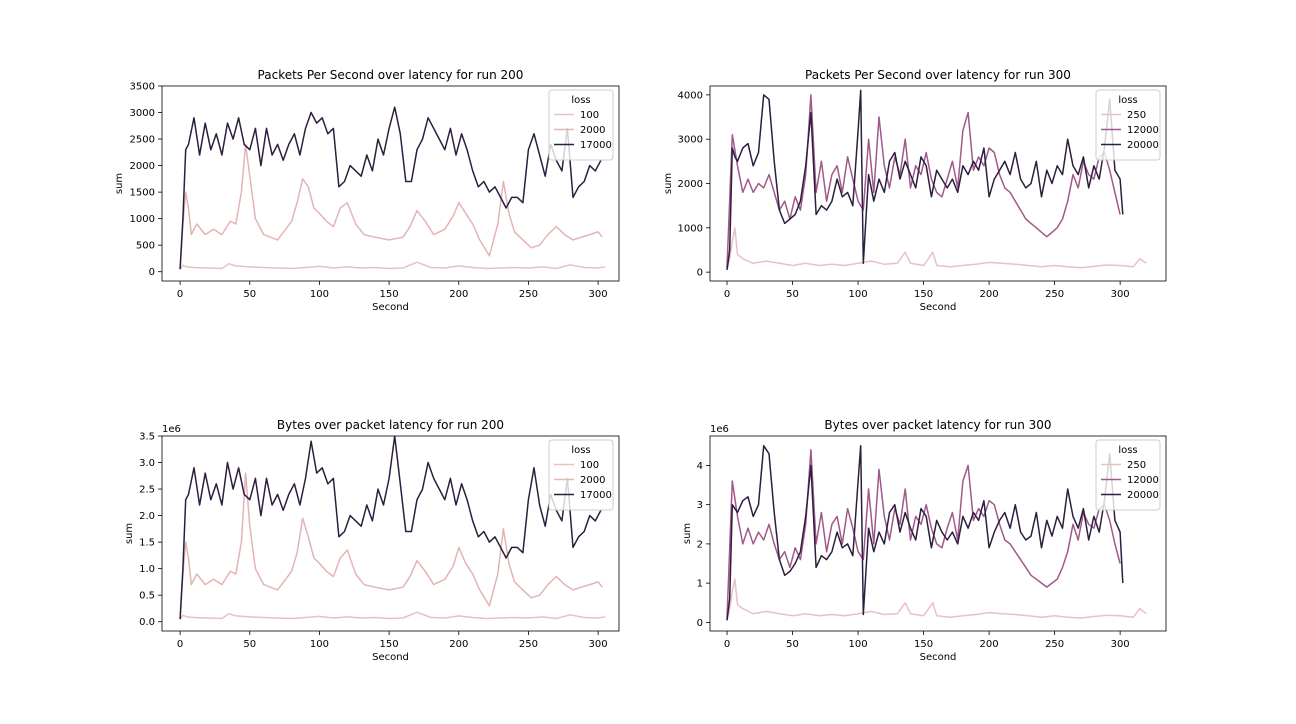 The height and width of the screenshot is (724, 1296). What do you see at coordinates (147, 516) in the screenshot?
I see `y-tick-label: 2.0` at bounding box center [147, 516].